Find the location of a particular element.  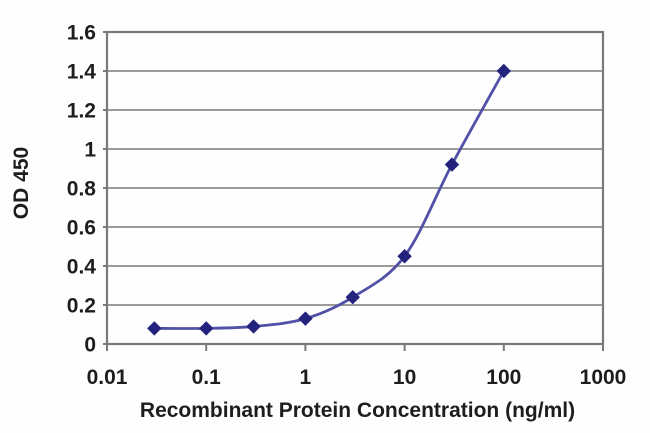

y-tick-label: 1.6 is located at coordinates (81, 33).